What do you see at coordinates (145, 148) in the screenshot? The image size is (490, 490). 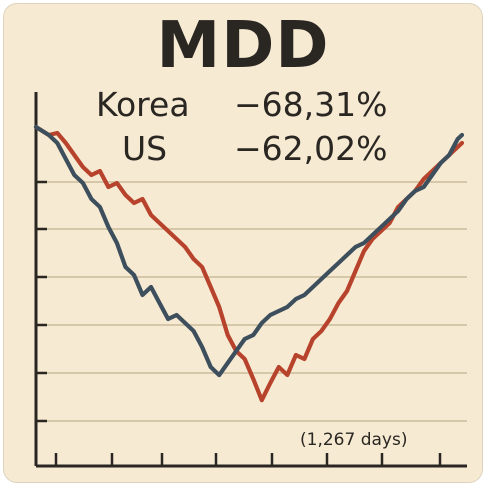 I see `legend-name-us: US` at bounding box center [145, 148].